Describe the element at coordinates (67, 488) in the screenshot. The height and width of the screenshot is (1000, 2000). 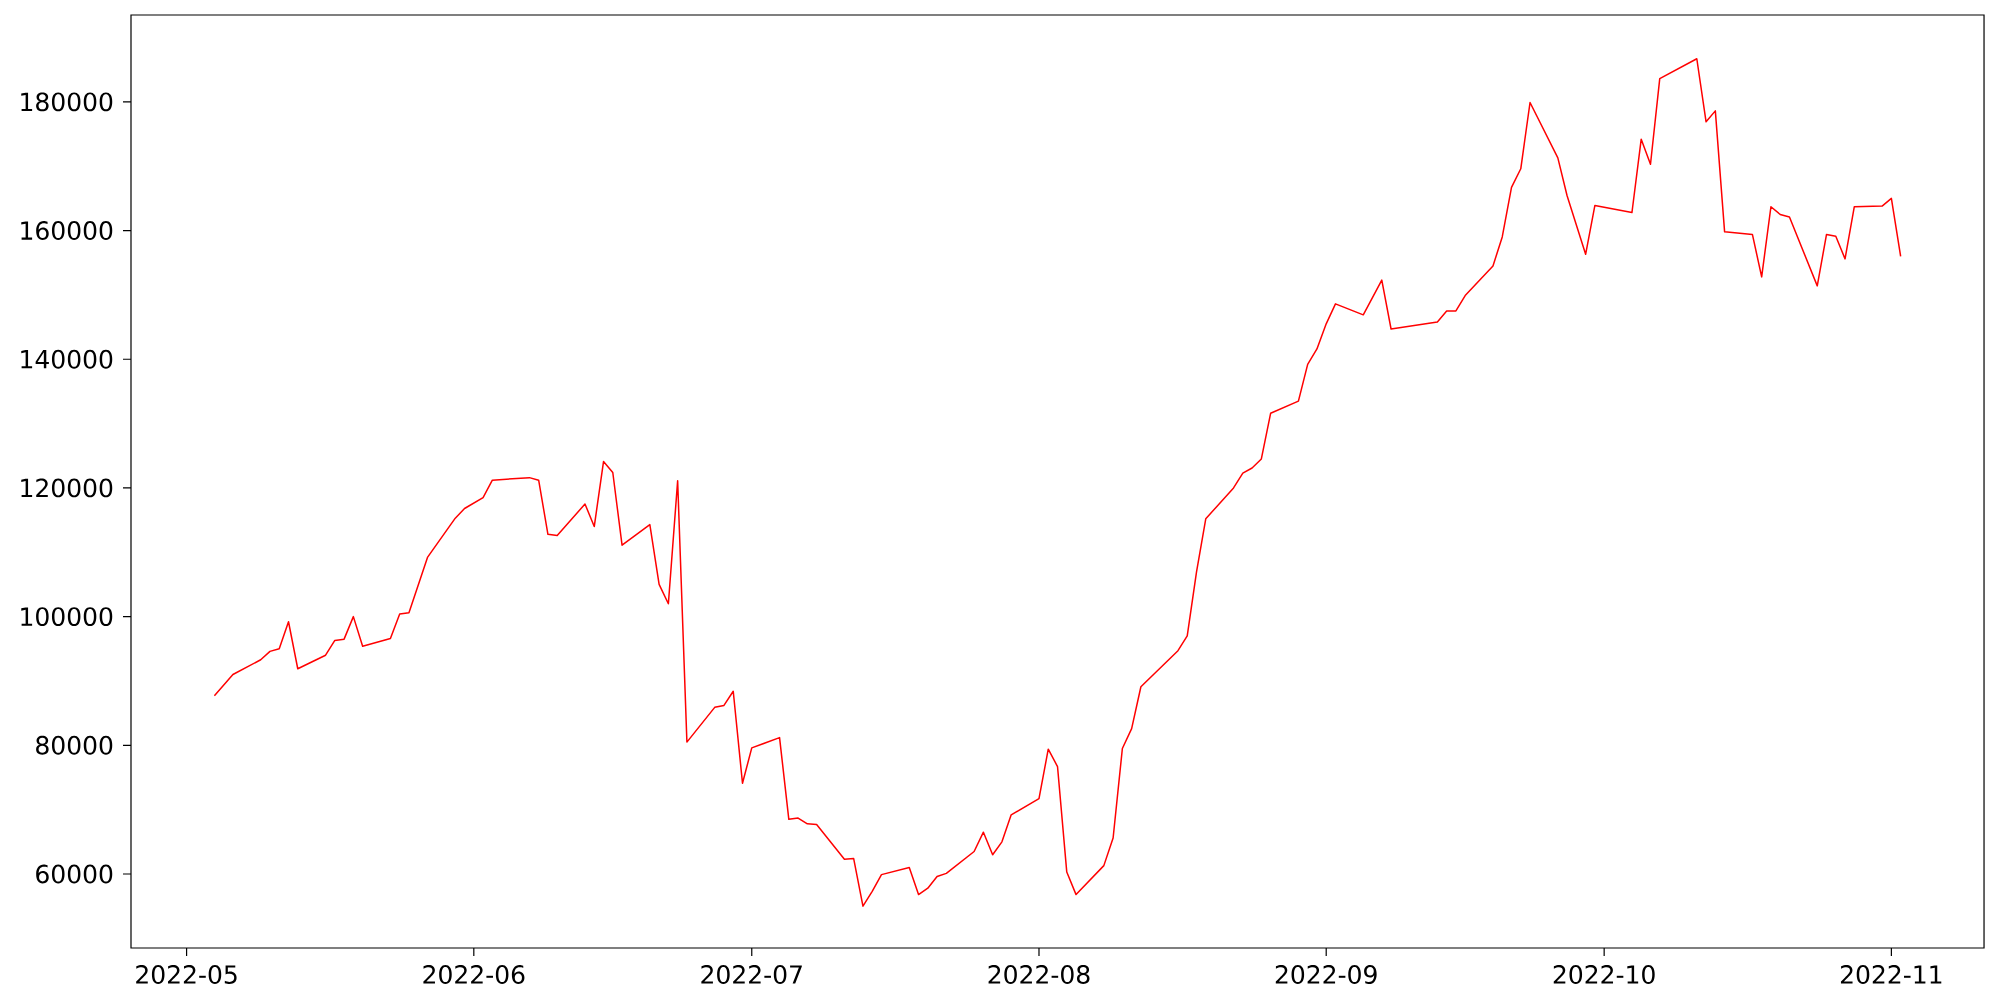
I see `y-tick-label: 120000` at that location.